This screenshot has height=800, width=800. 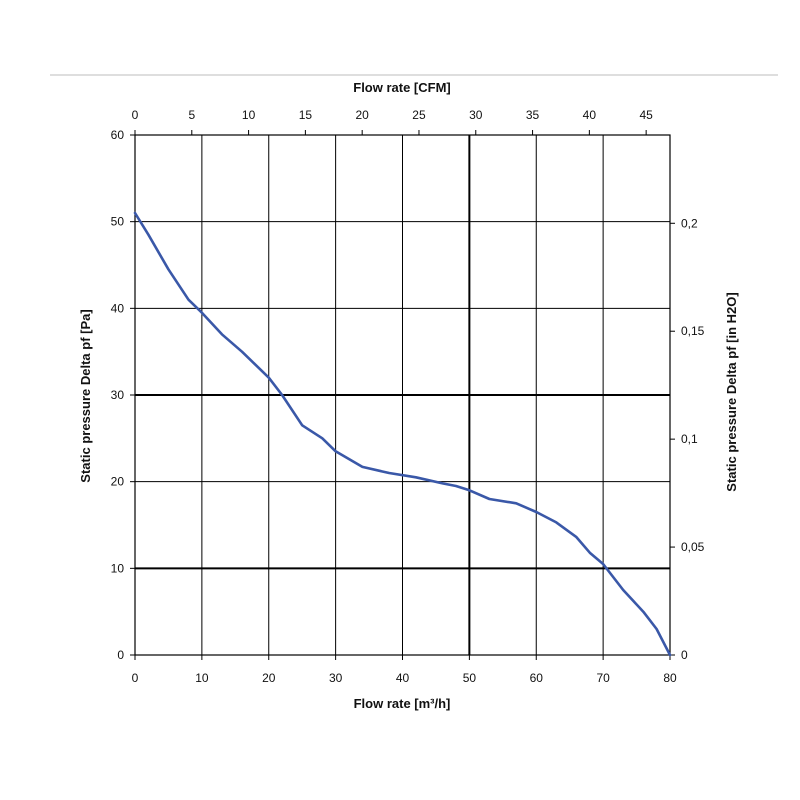 What do you see at coordinates (118, 222) in the screenshot?
I see `y-tick-label: 50` at bounding box center [118, 222].